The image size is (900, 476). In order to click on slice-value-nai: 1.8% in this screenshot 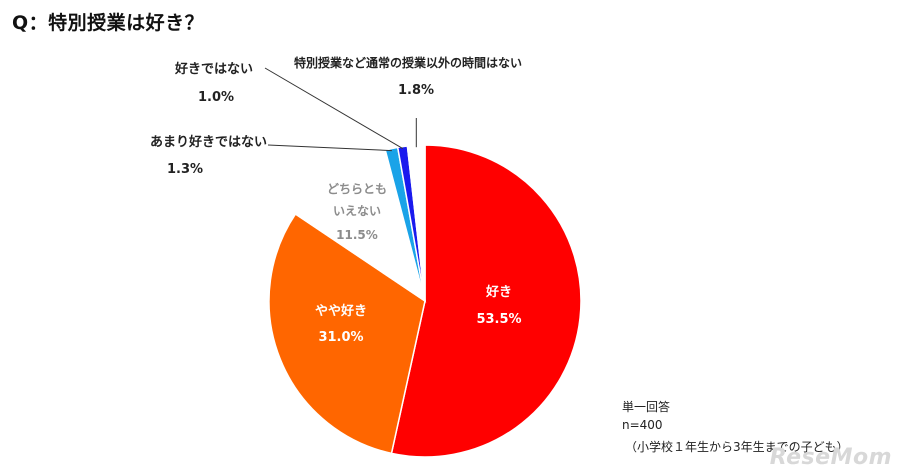, I will do `click(416, 90)`.